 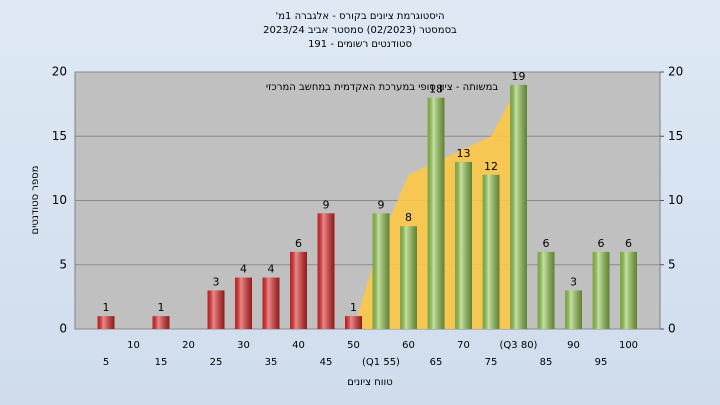 What do you see at coordinates (369, 382) in the screenshot?
I see `x-axis-label: טווח ציונים` at bounding box center [369, 382].